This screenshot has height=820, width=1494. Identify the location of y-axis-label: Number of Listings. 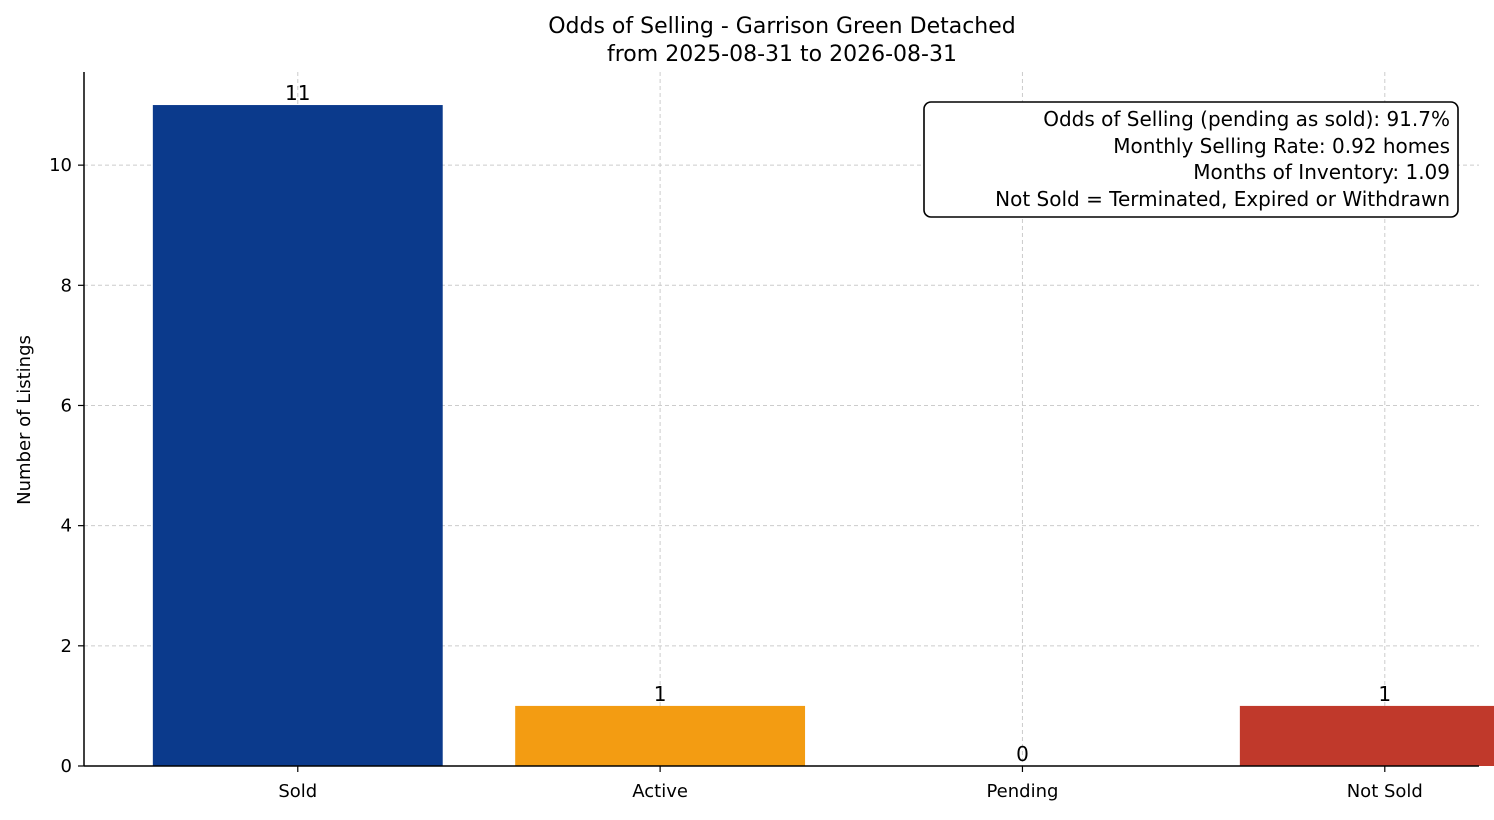
(24, 420).